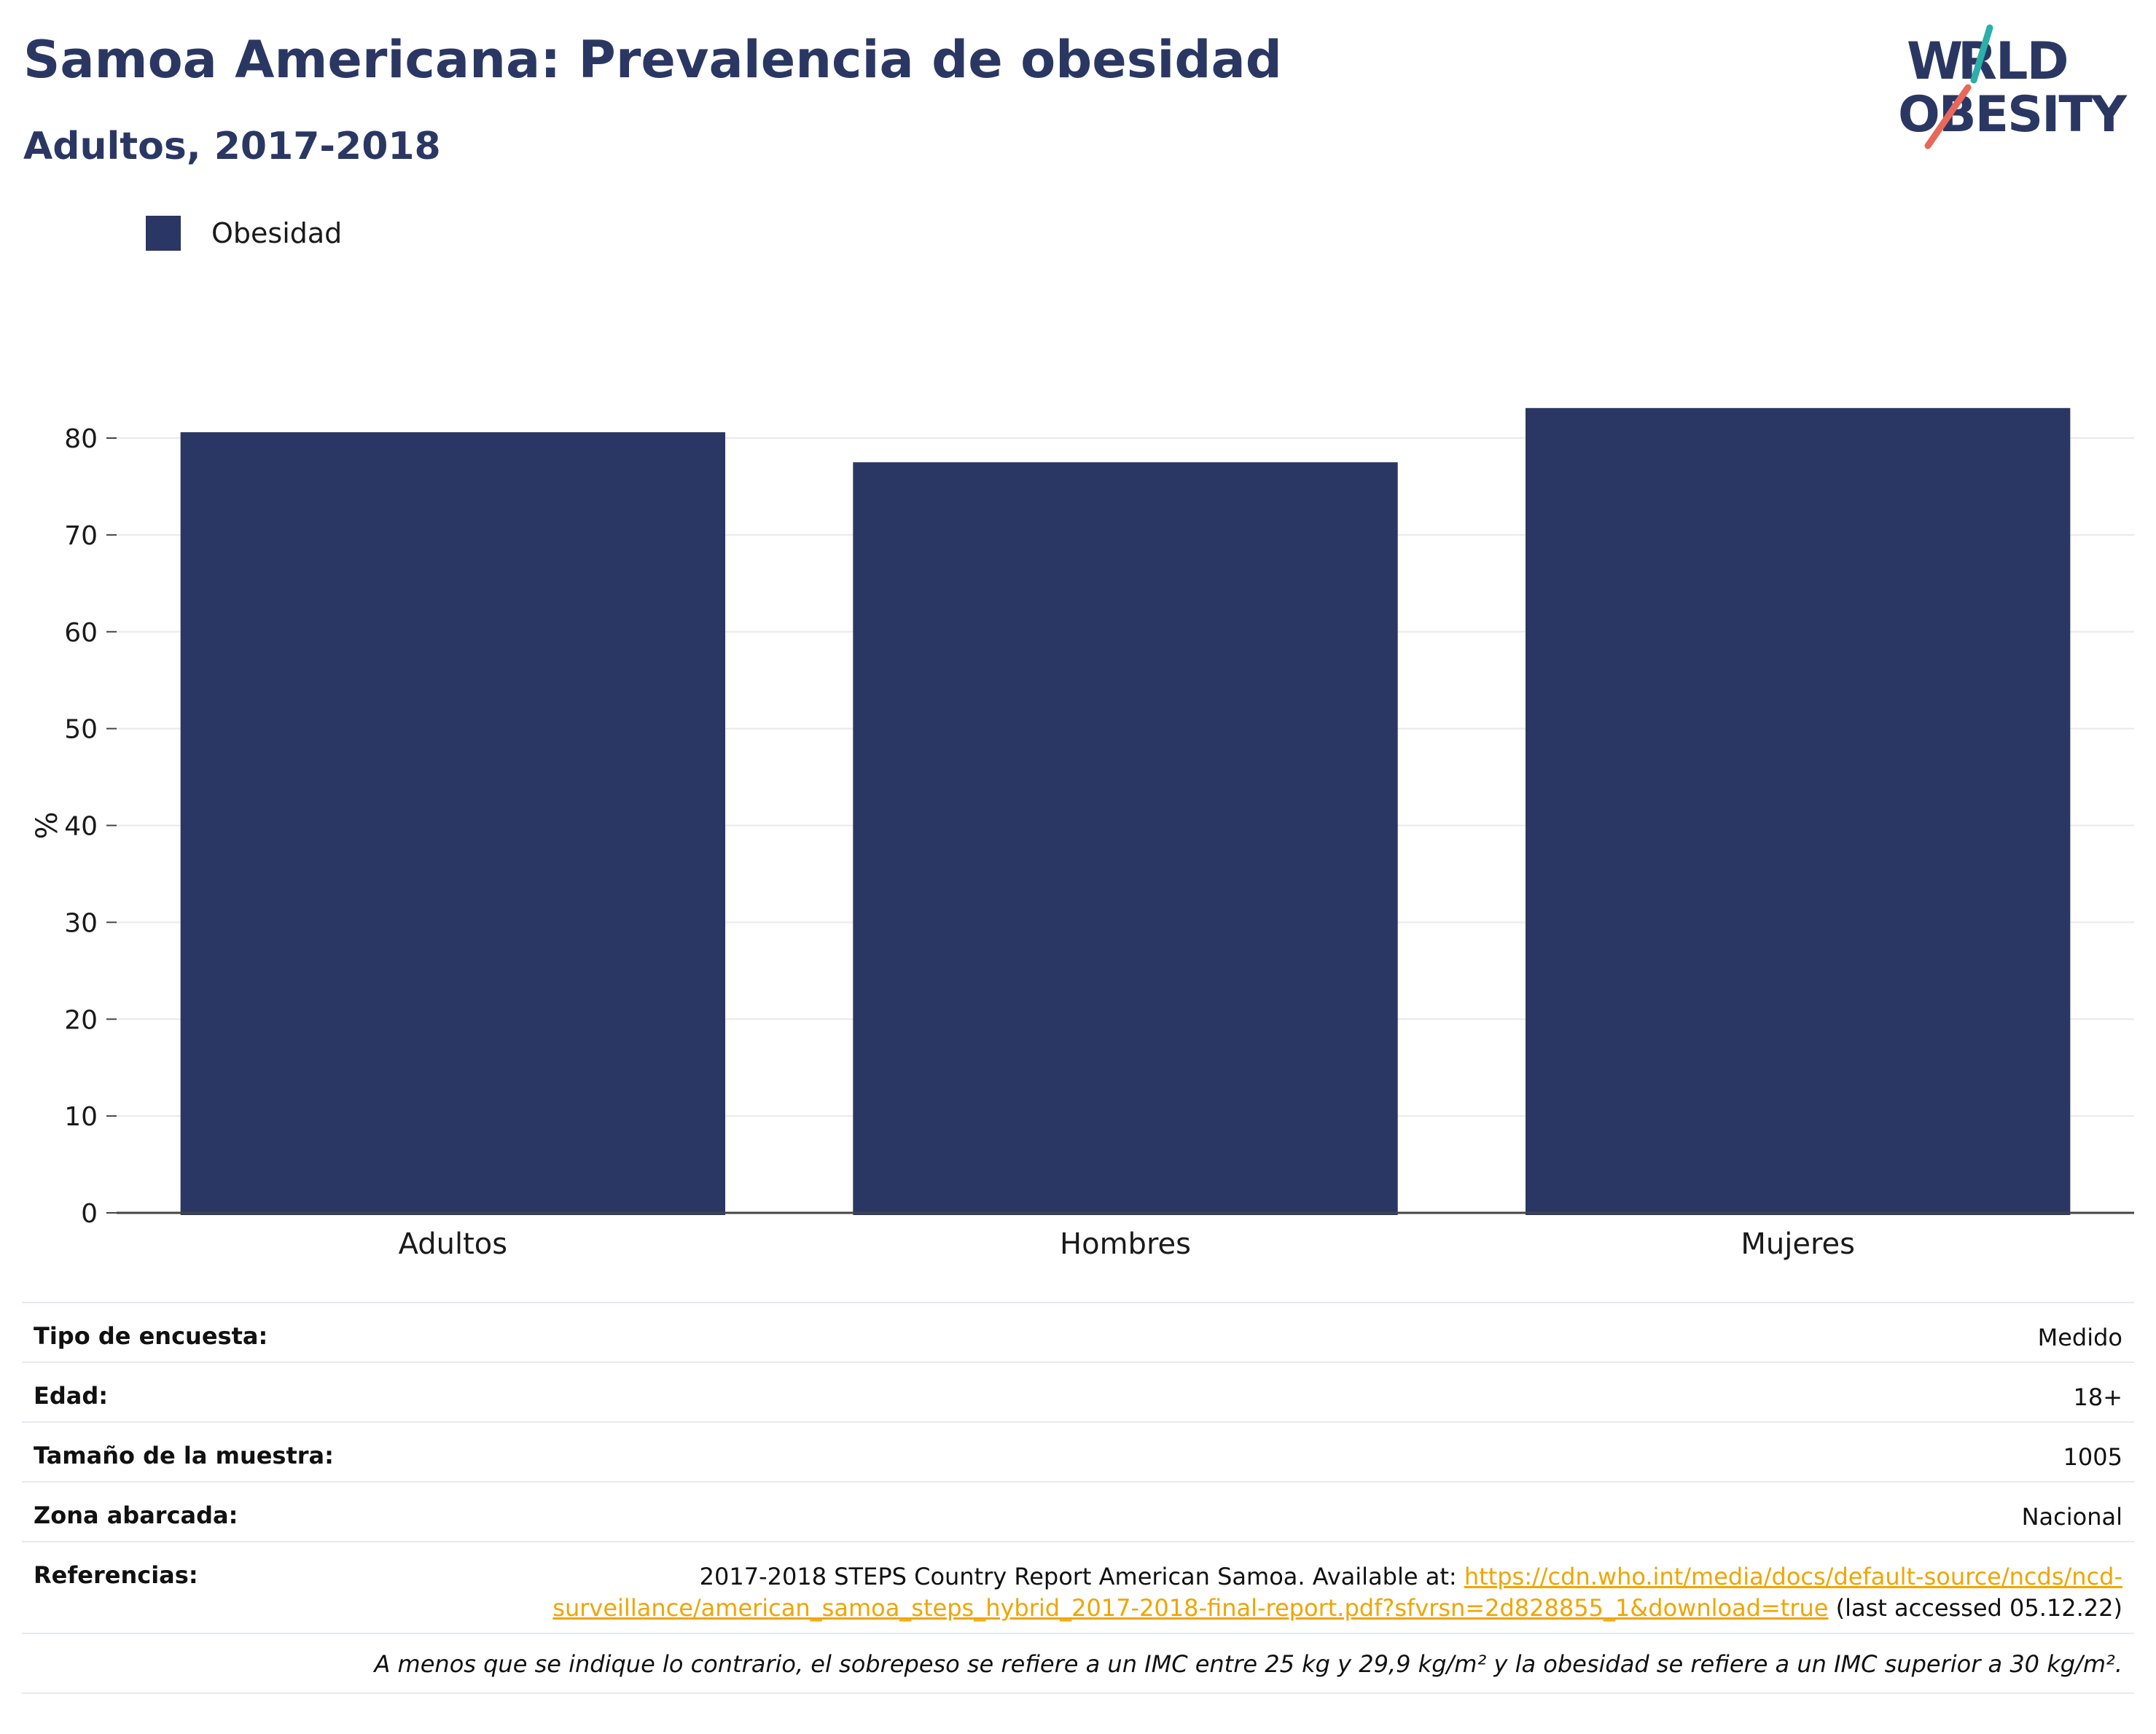  I want to click on info-value: Medido, so click(1240, 1332).